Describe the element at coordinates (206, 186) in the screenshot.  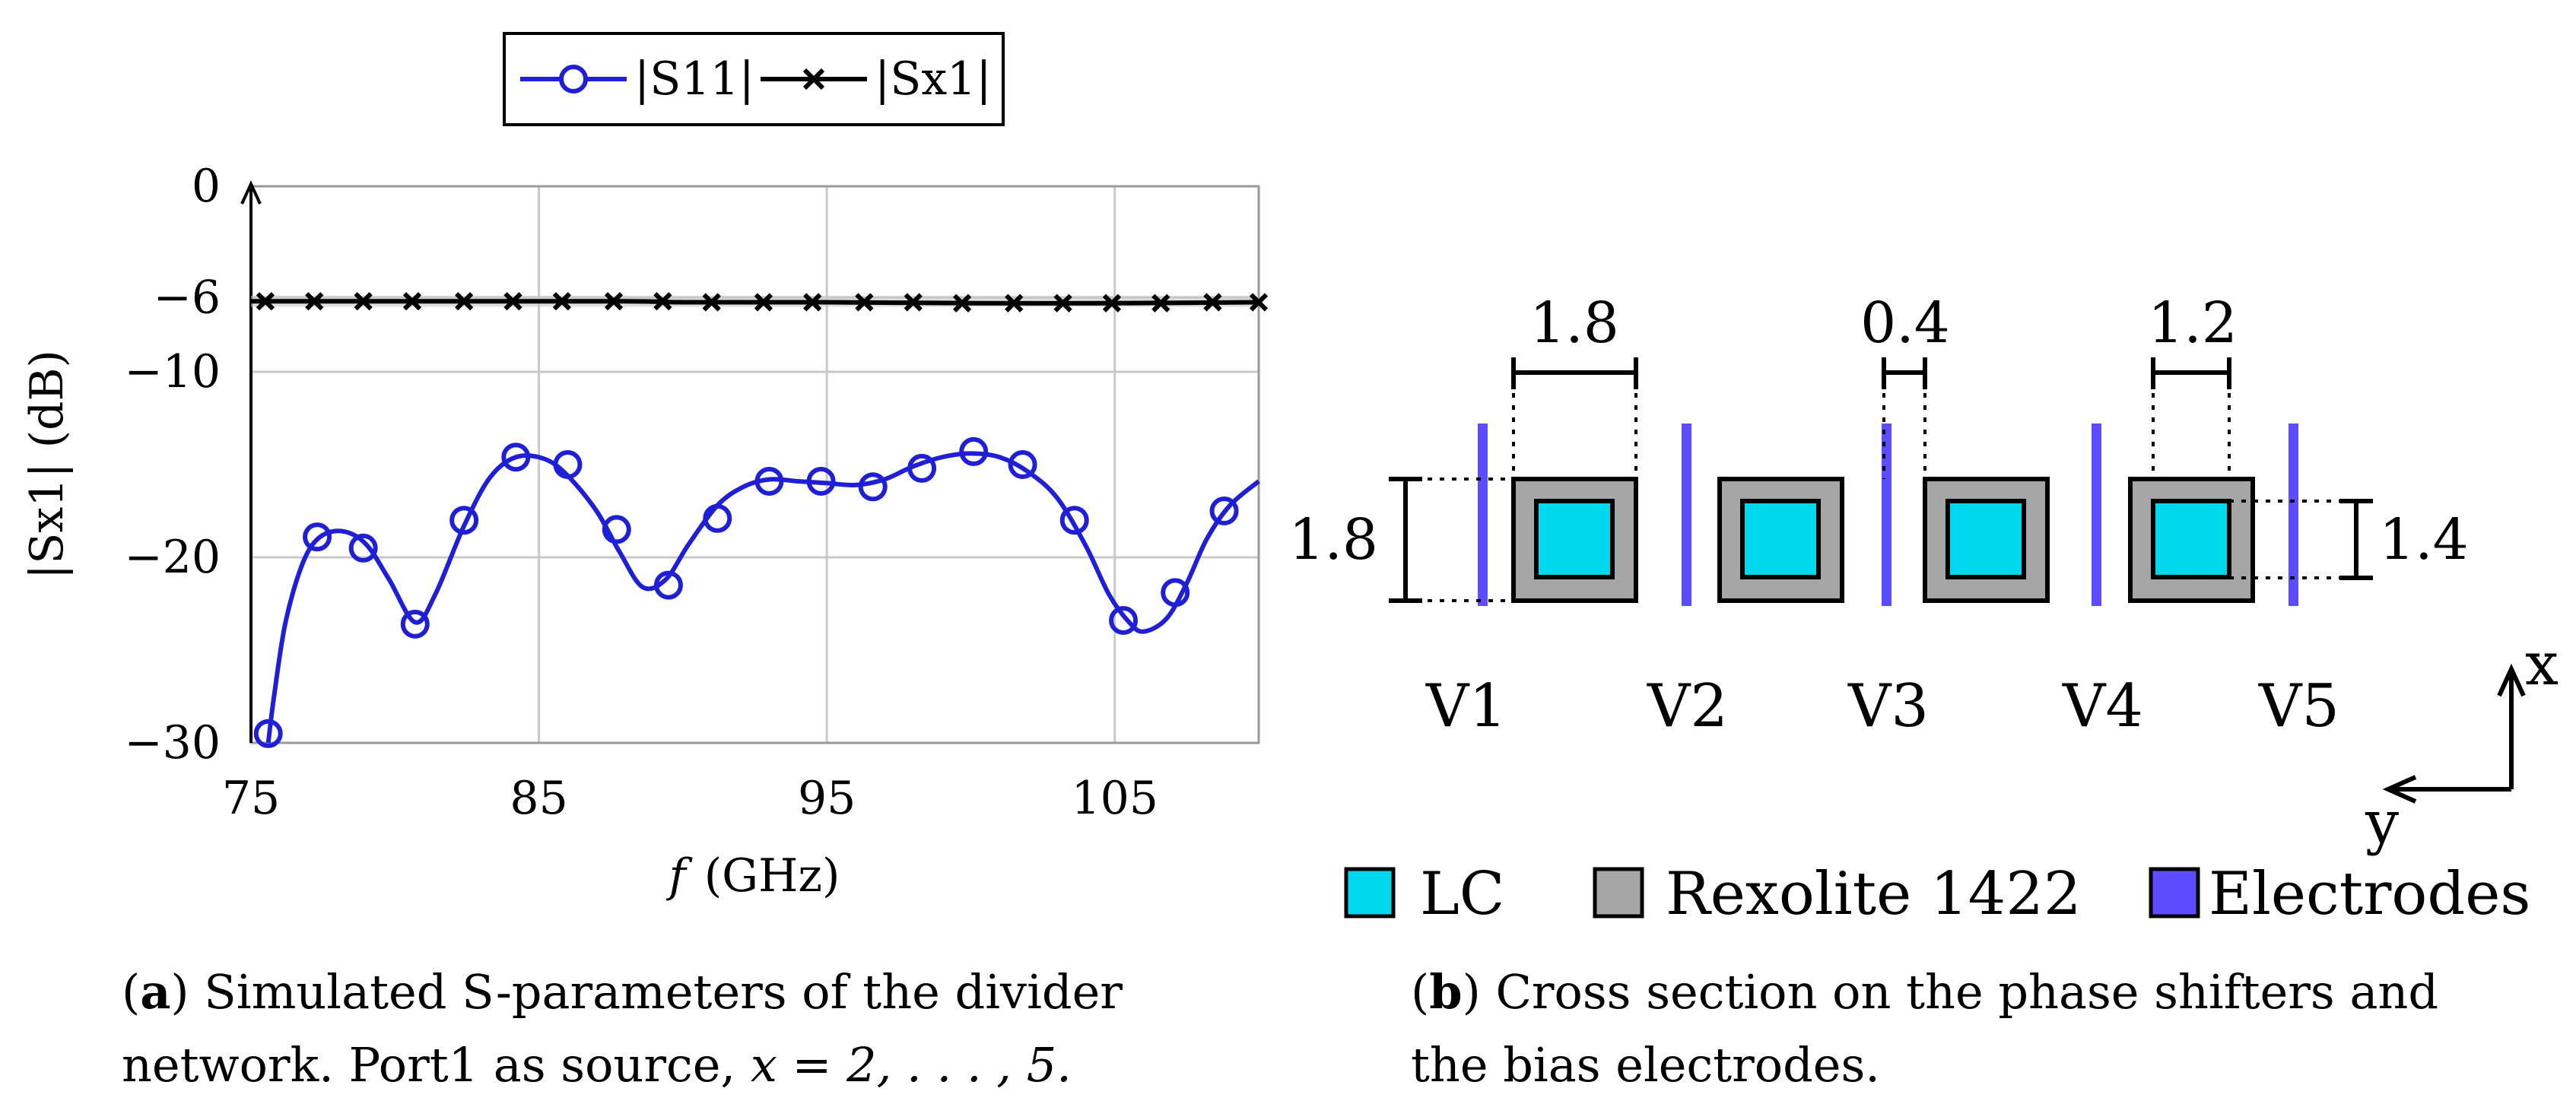
I see `y-tick-label: 0` at that location.